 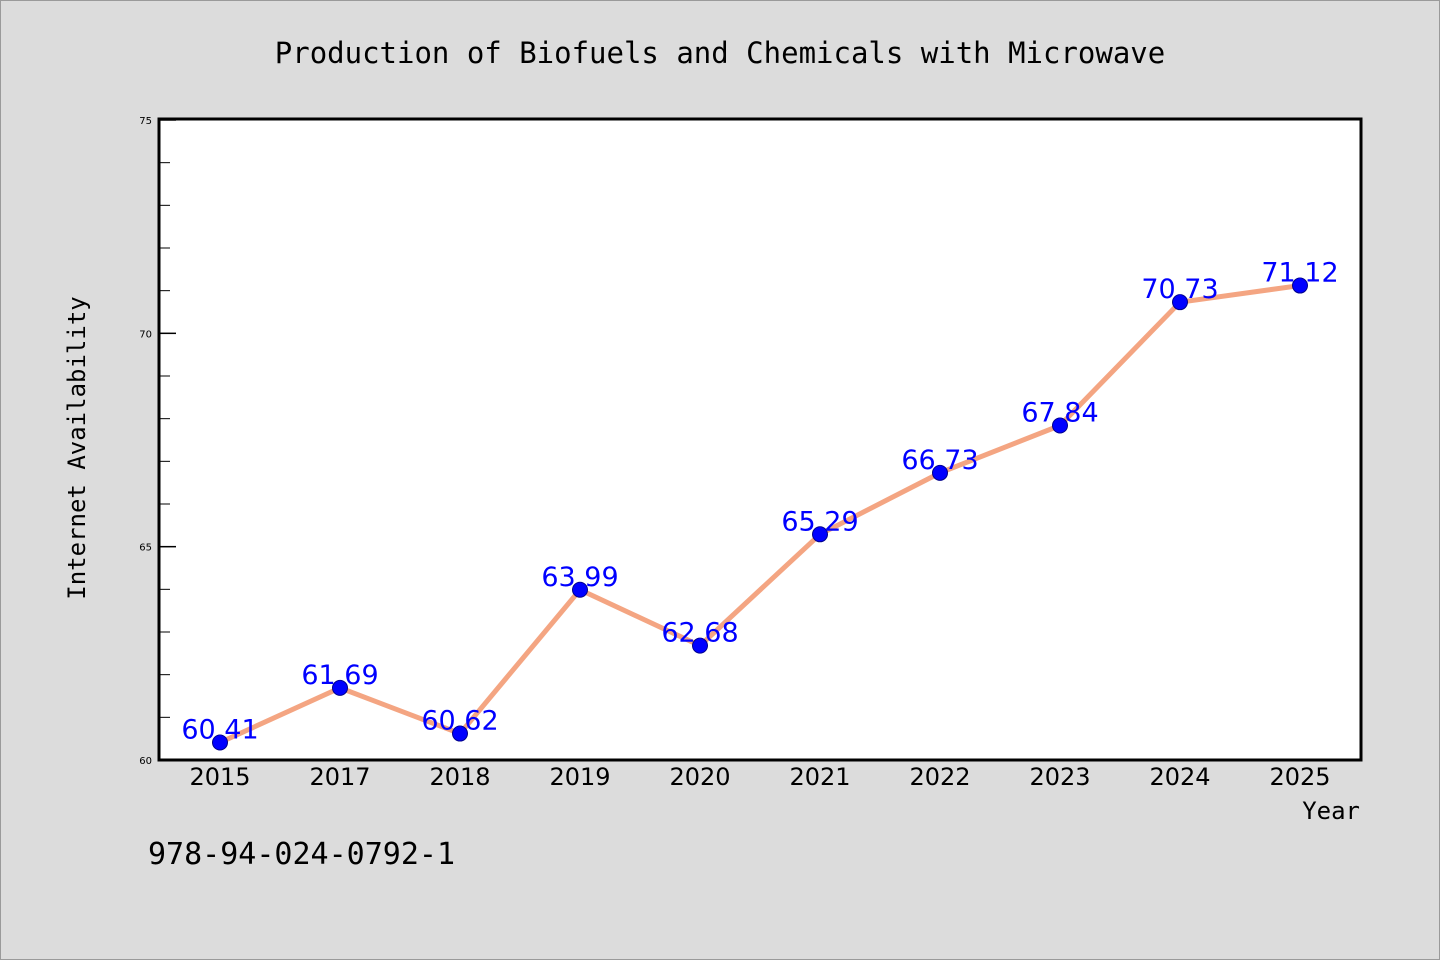 What do you see at coordinates (459, 721) in the screenshot?
I see `data-label: 60.62` at bounding box center [459, 721].